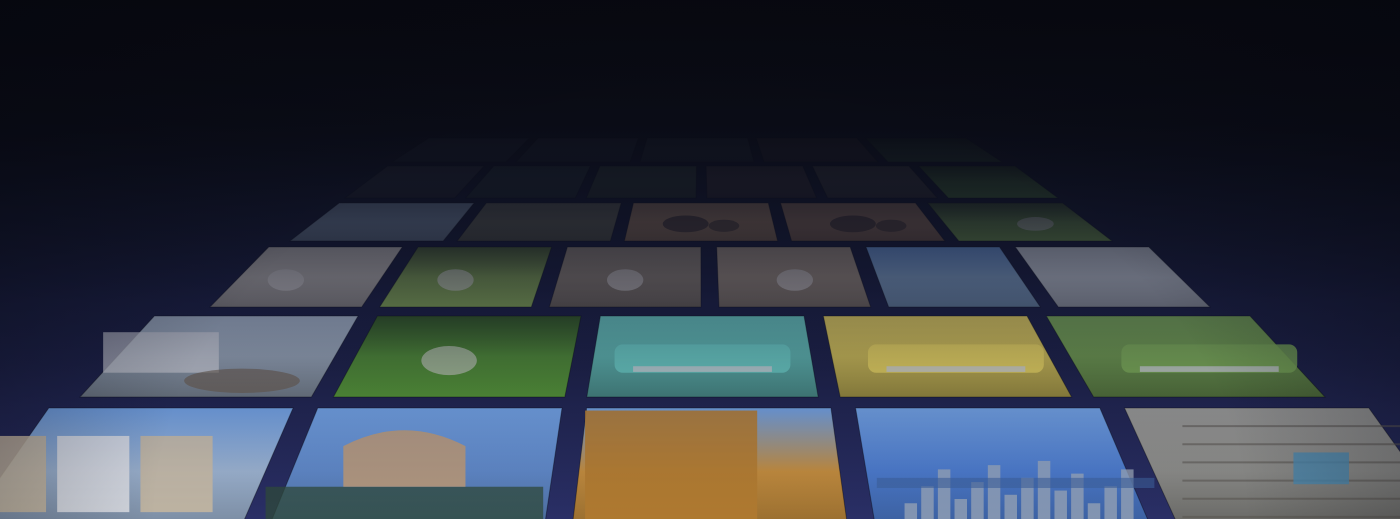 This screenshot has height=519, width=1400. What do you see at coordinates (457, 356) in the screenshot?
I see `photo-tile-dog-lawn` at bounding box center [457, 356].